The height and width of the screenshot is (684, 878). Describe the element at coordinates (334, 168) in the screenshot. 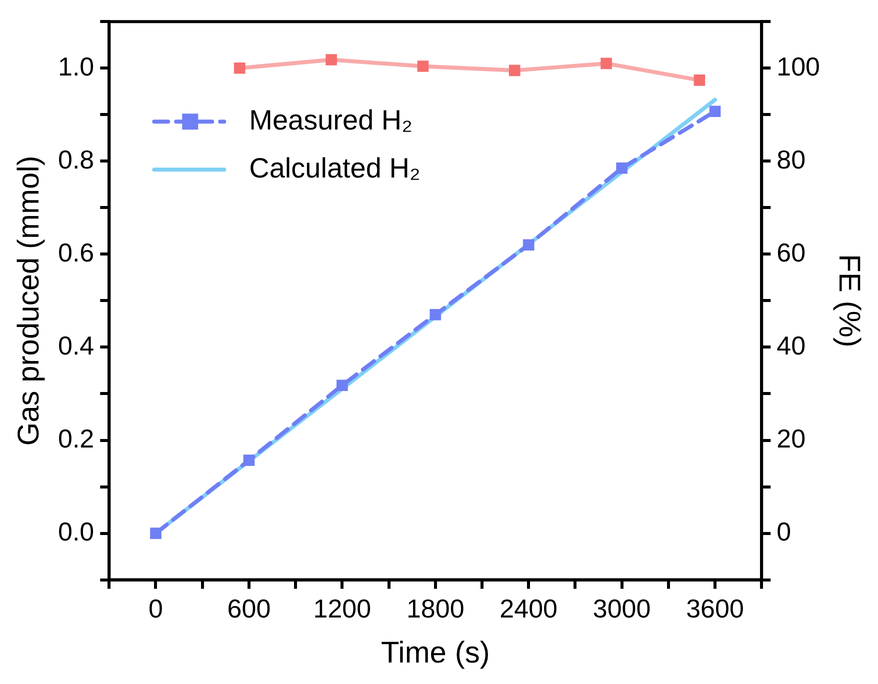

I see `legend-label: Calculated H₂` at that location.